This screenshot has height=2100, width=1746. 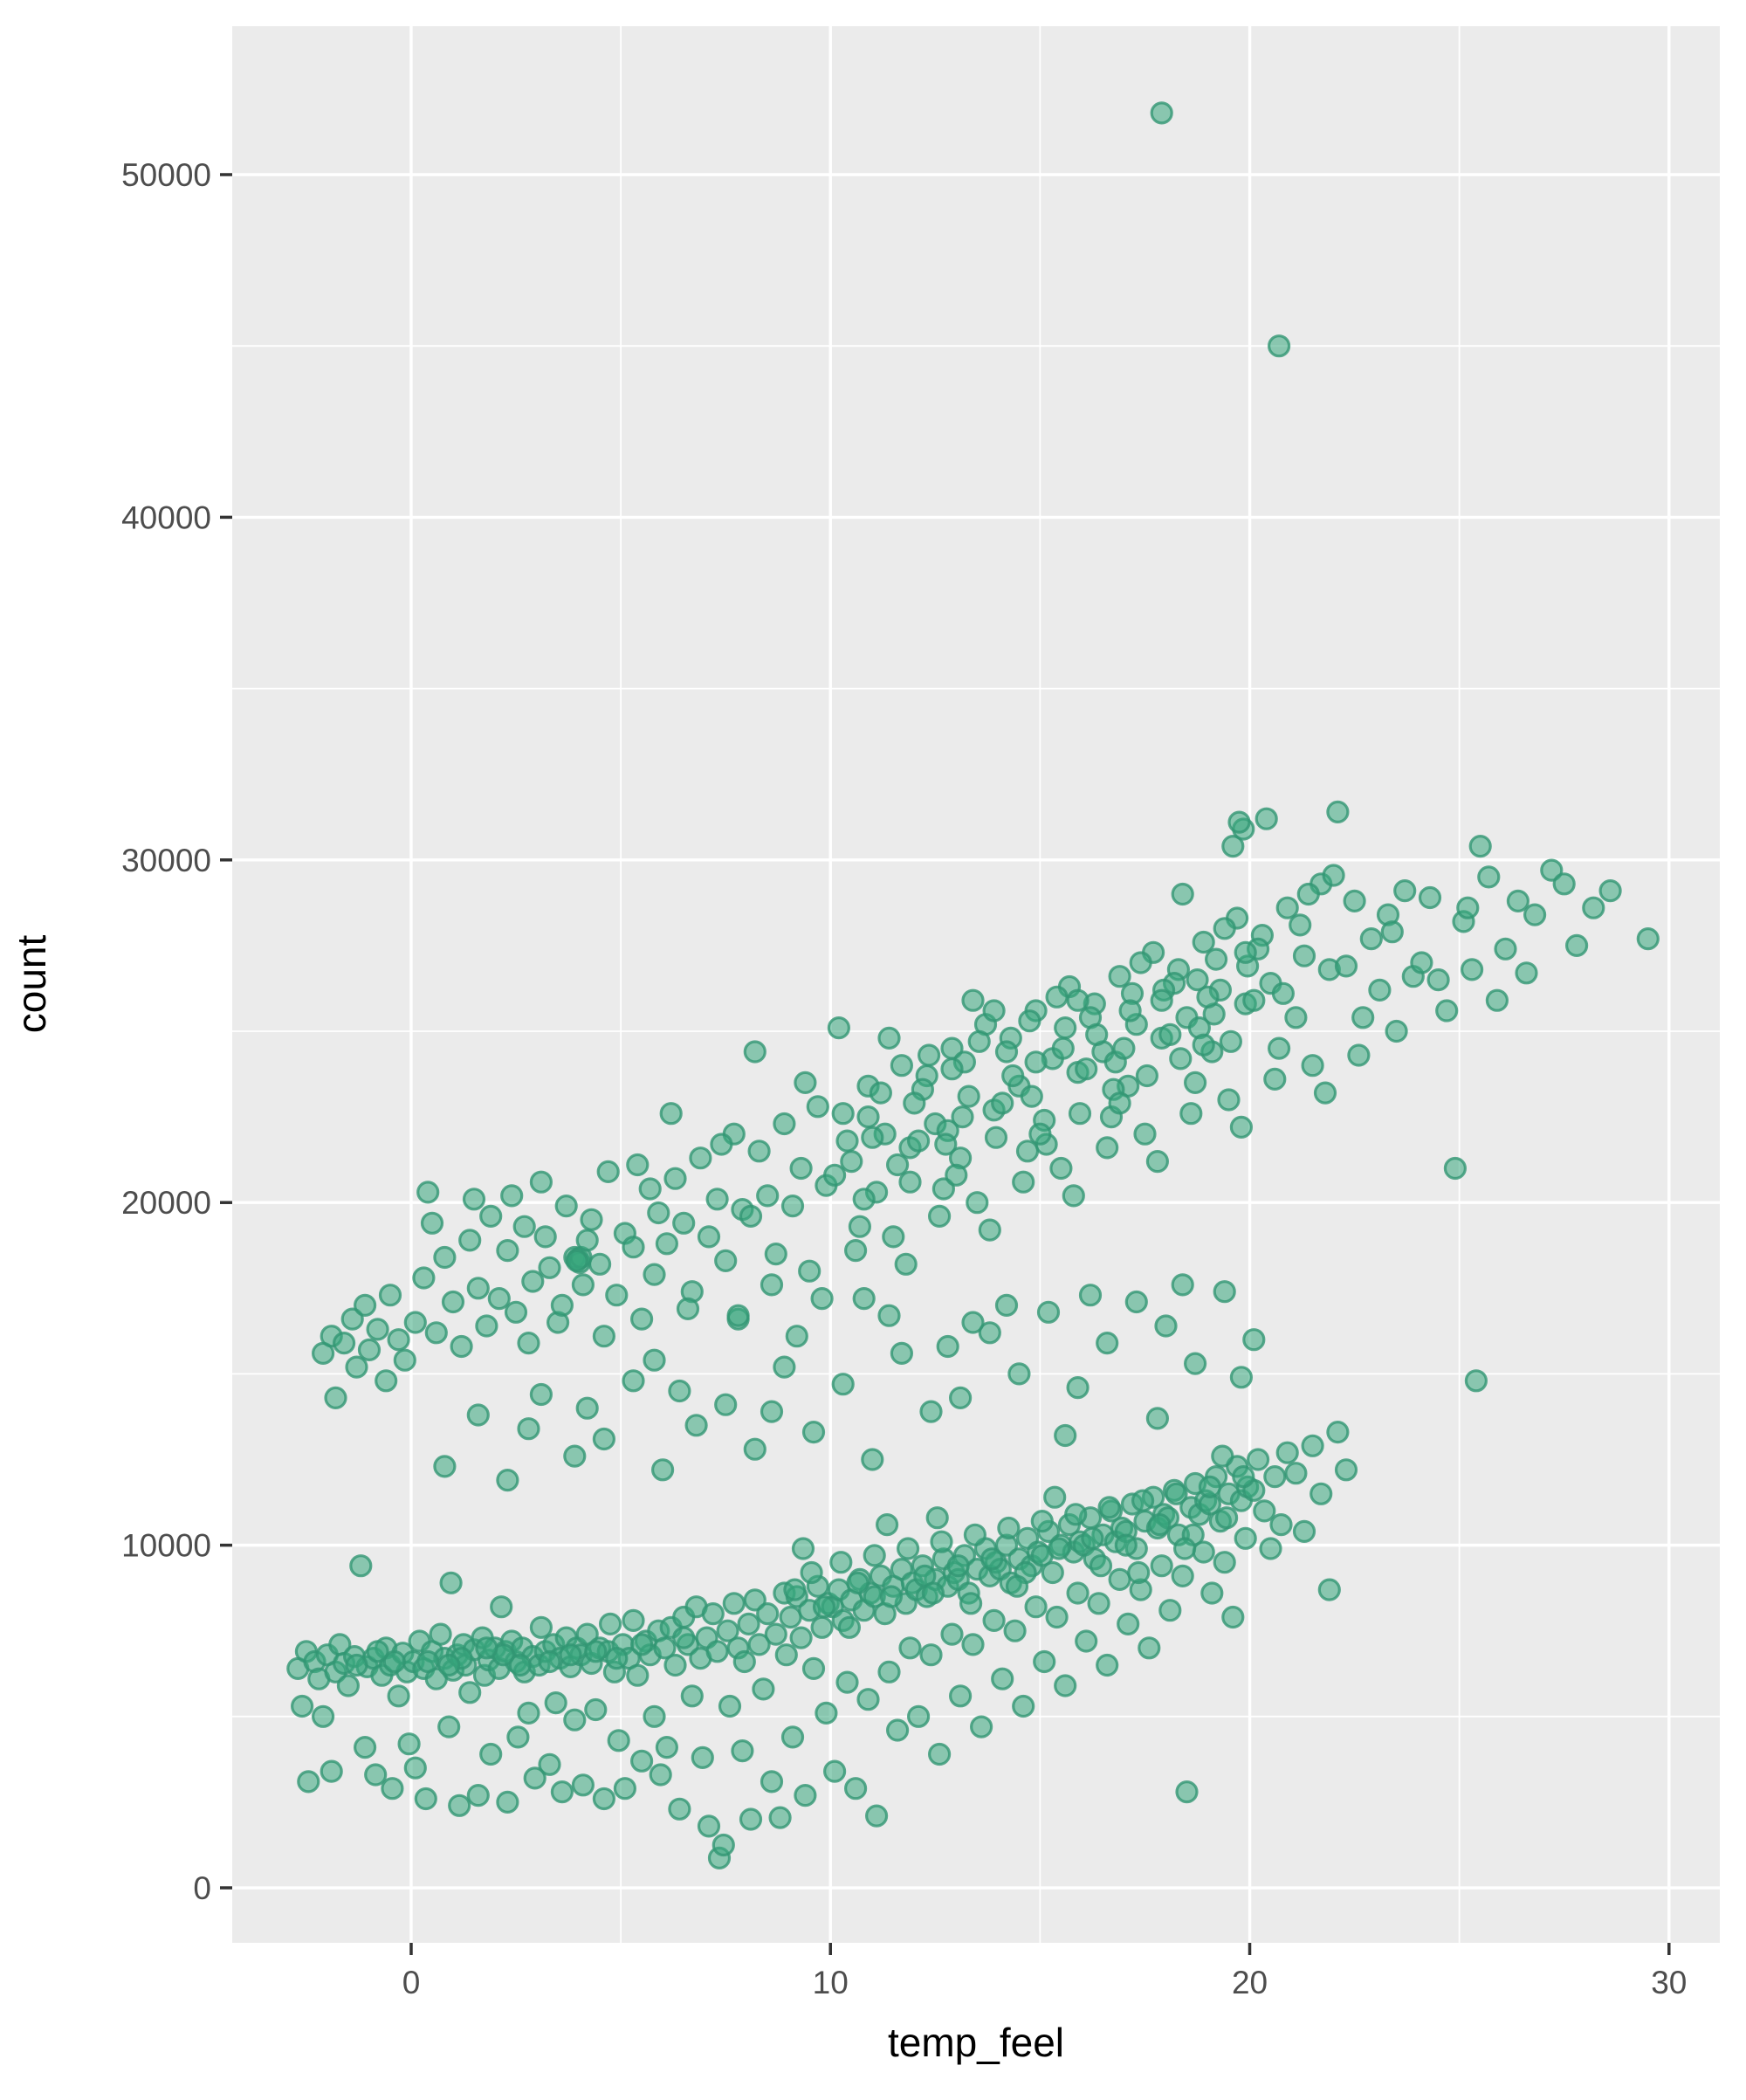 What do you see at coordinates (166, 175) in the screenshot?
I see `y-tick-label: 50000` at bounding box center [166, 175].